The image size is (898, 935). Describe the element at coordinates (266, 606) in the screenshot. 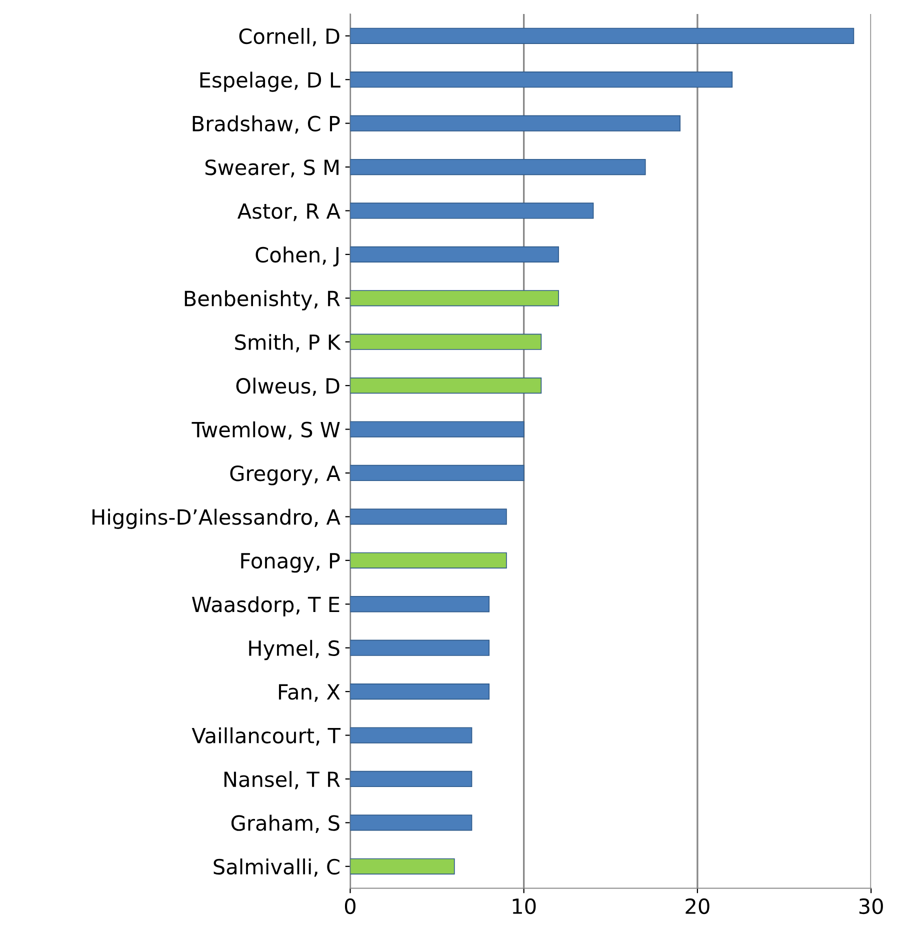

I see `y-tick-label: Waasdorp, T E` at that location.